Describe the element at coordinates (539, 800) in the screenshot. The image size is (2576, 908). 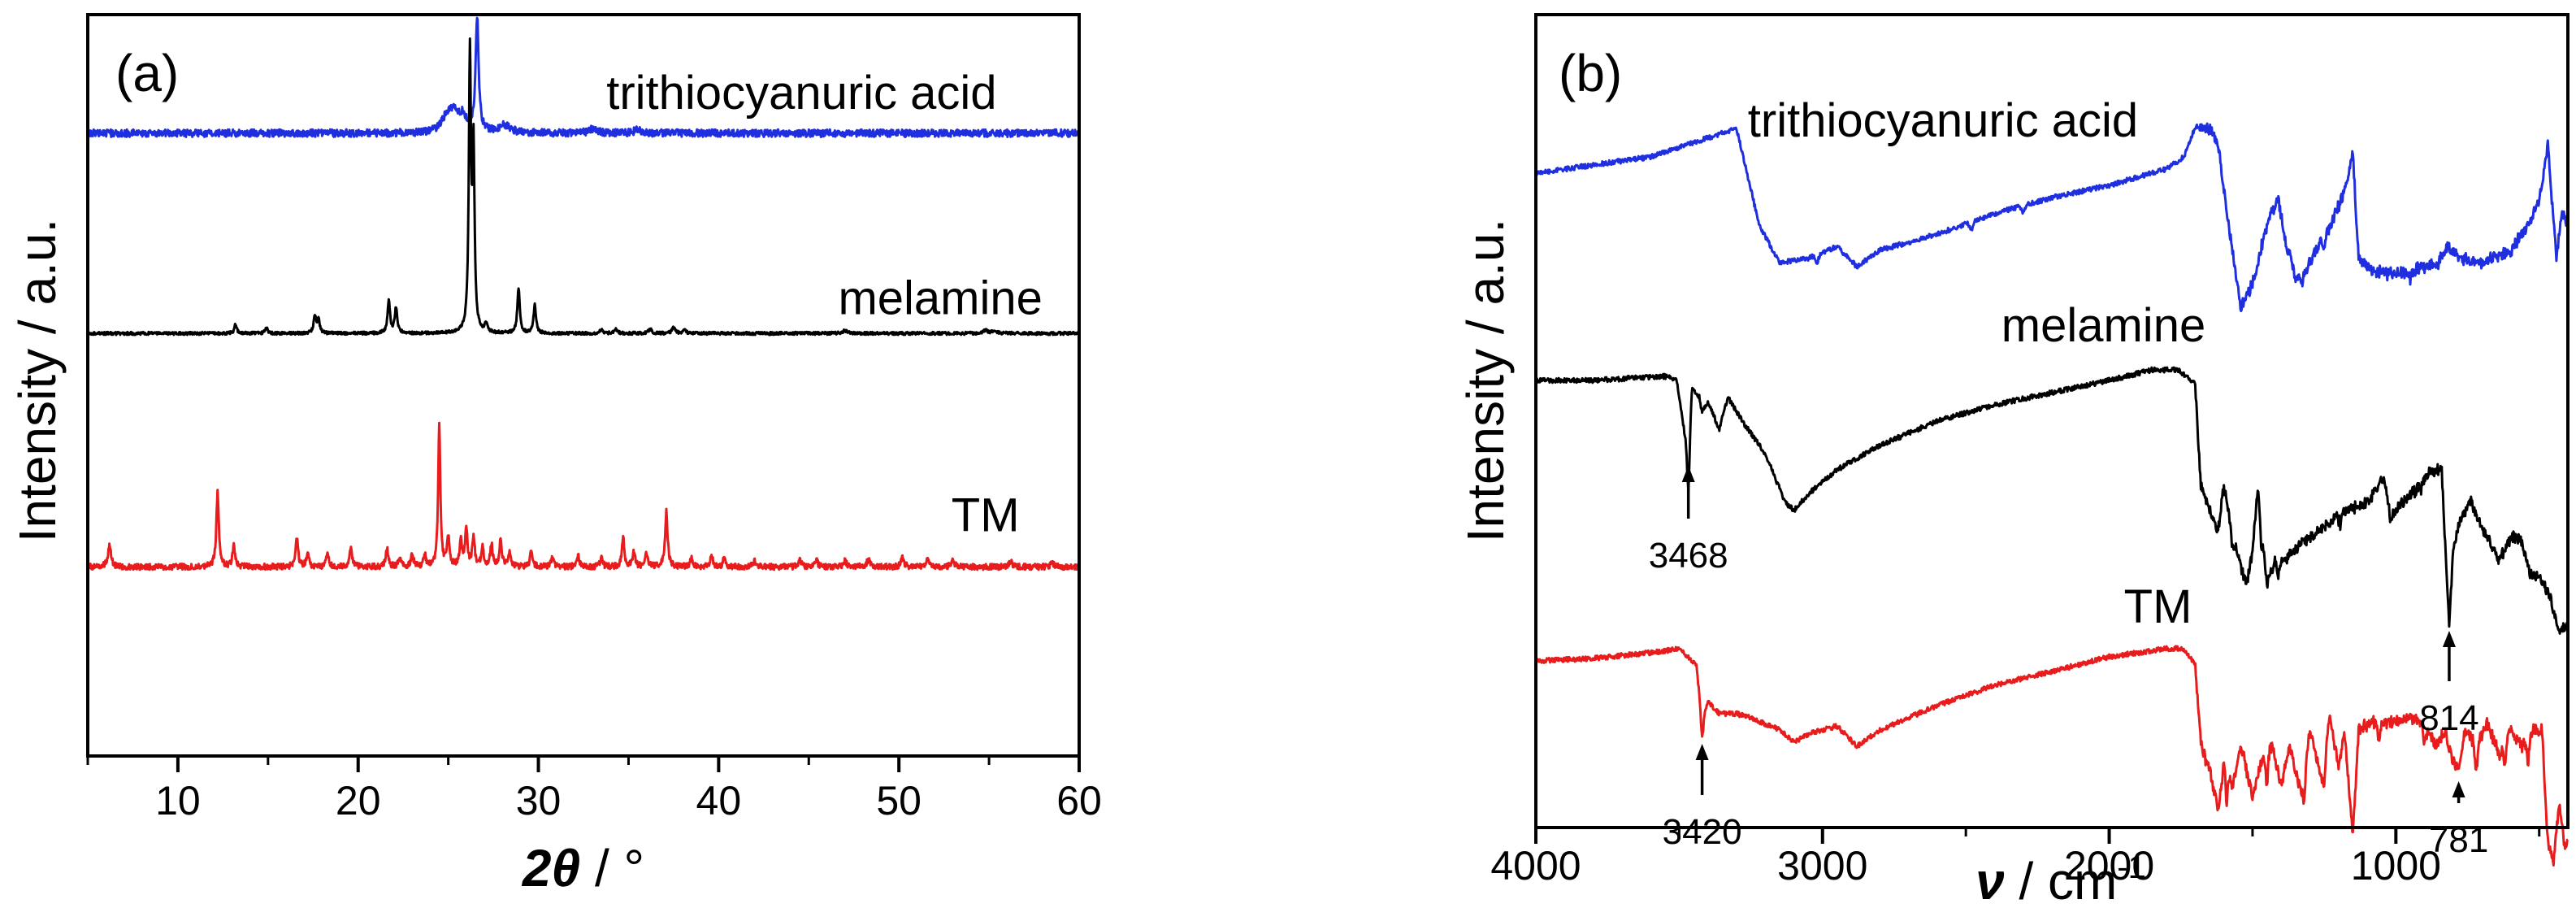
I see `x-tick-label: 30` at that location.